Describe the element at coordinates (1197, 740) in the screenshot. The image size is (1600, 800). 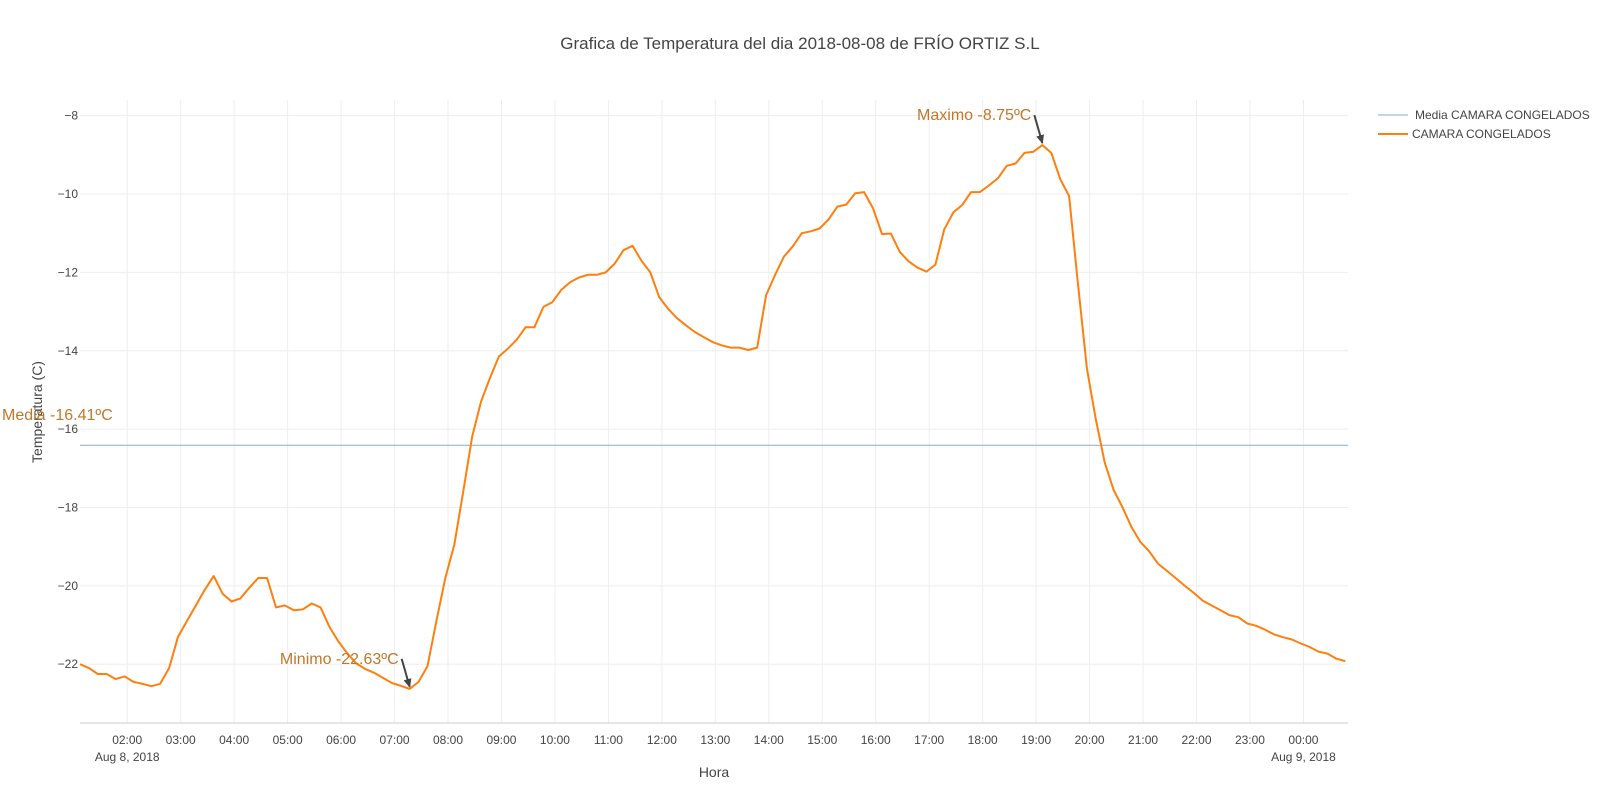
I see `x-tick-label: 22:00` at that location.